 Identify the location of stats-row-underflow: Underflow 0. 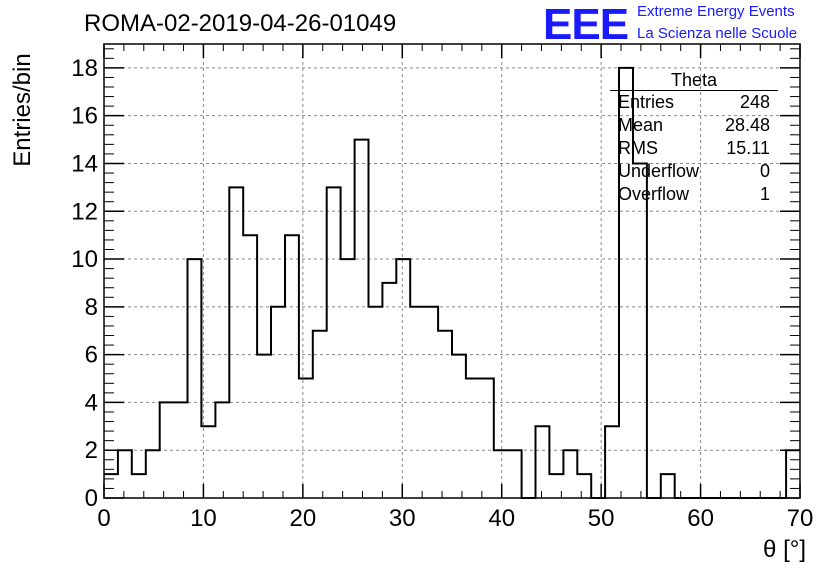
(694, 171).